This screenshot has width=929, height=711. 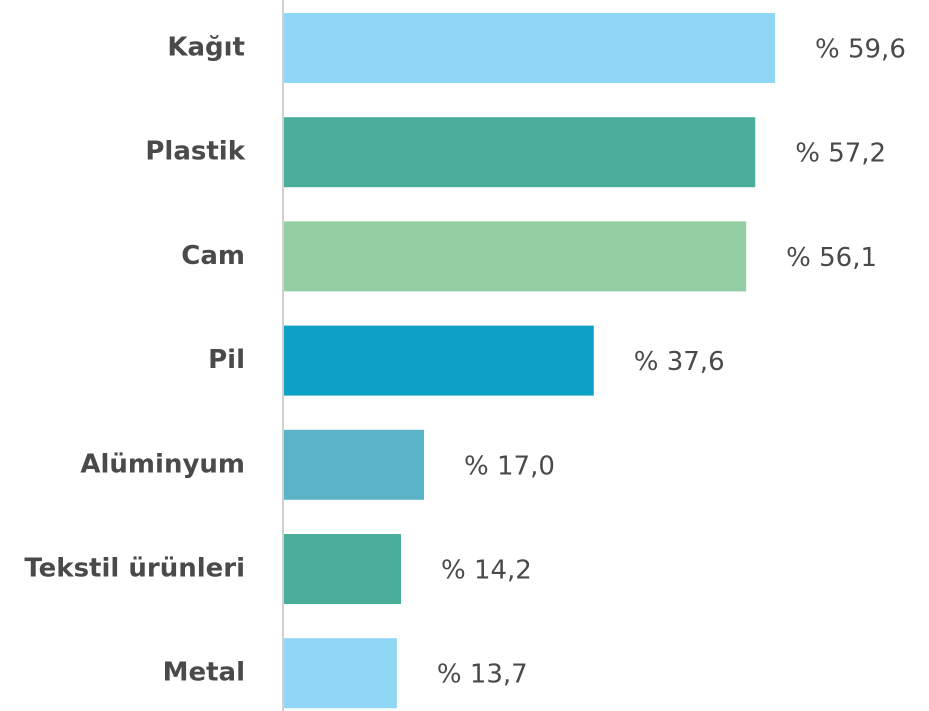 What do you see at coordinates (213, 256) in the screenshot?
I see `category-label: Cam` at bounding box center [213, 256].